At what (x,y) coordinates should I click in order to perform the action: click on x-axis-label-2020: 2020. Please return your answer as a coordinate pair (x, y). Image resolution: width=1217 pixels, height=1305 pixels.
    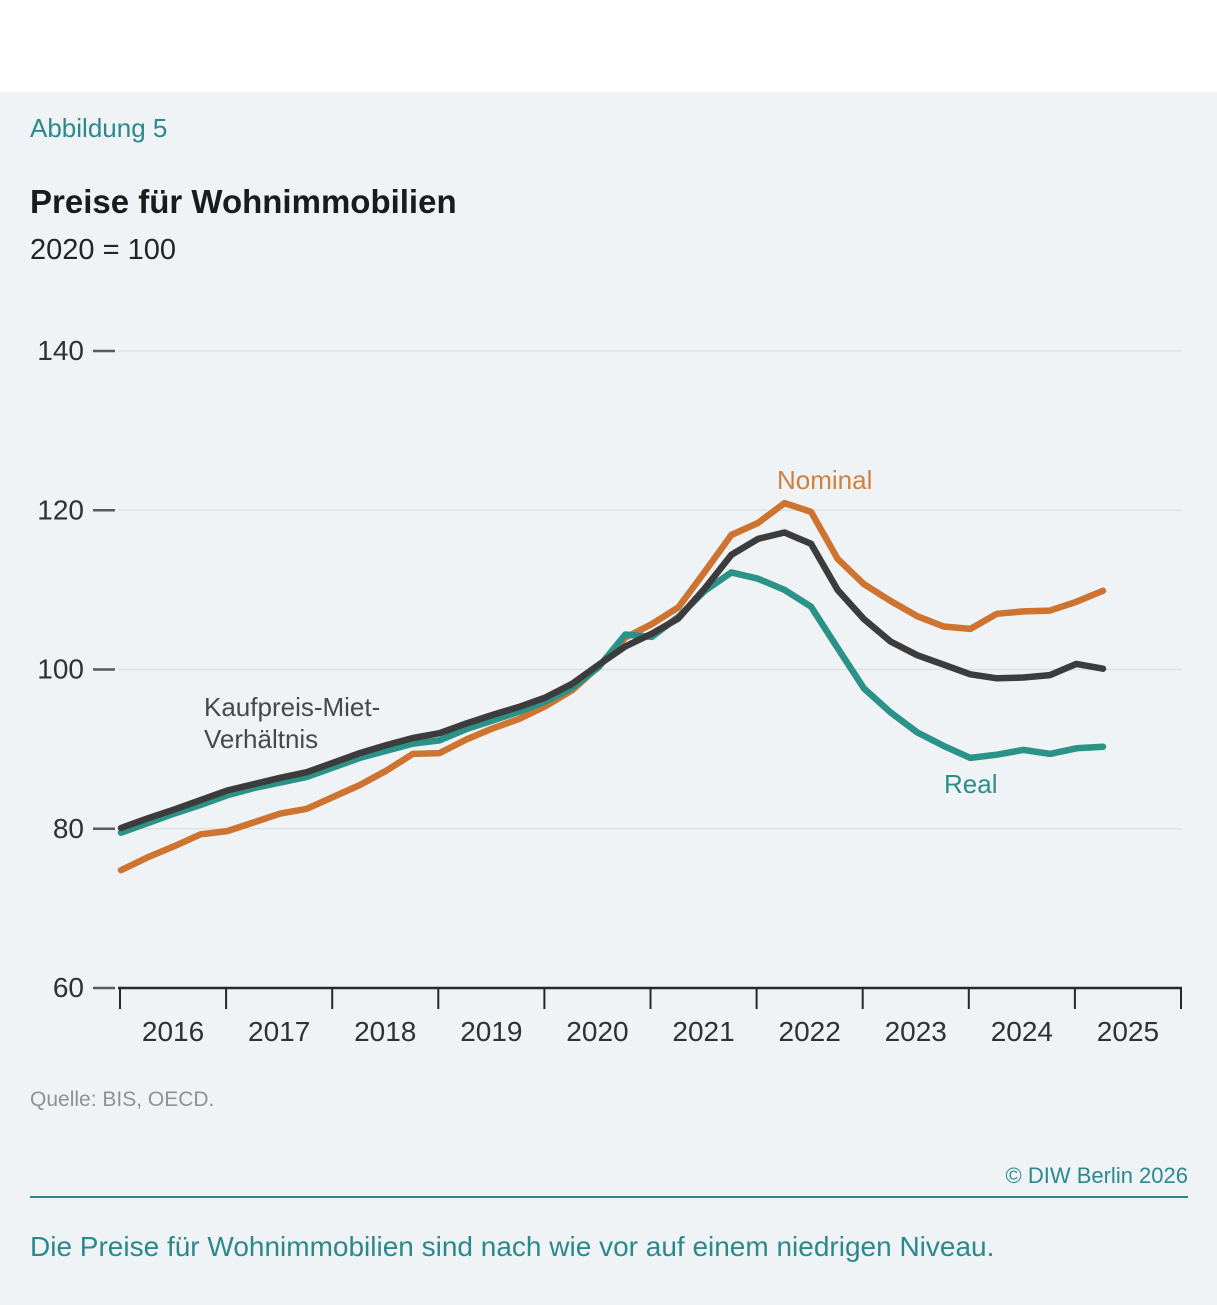
    Looking at the image, I should click on (597, 1031).